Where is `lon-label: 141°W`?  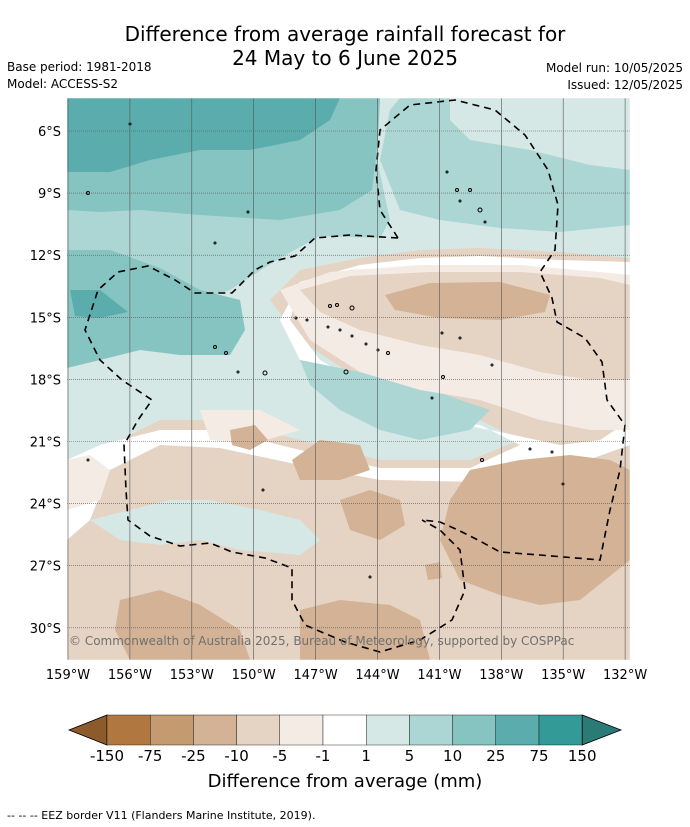
lon-label: 141°W is located at coordinates (439, 675).